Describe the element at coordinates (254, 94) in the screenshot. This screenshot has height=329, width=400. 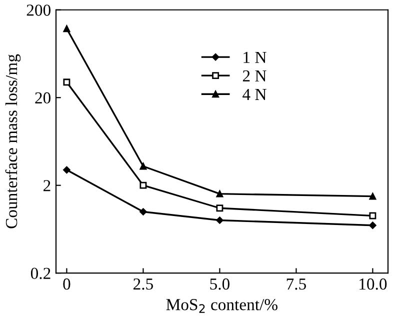
I see `legend-label: 4 N` at that location.